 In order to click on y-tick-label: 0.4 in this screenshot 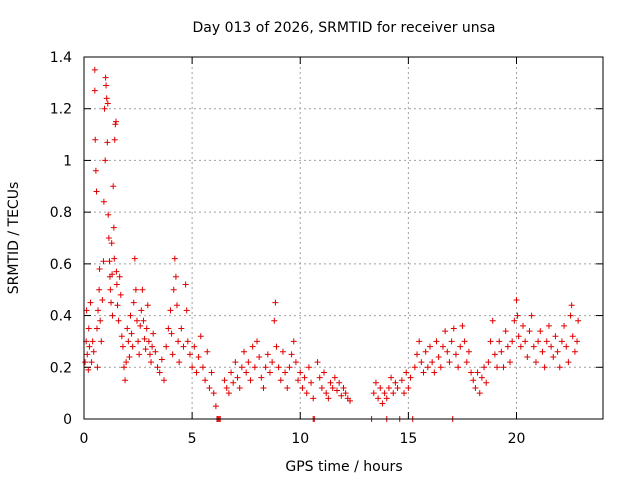, I will do `click(61, 317)`.